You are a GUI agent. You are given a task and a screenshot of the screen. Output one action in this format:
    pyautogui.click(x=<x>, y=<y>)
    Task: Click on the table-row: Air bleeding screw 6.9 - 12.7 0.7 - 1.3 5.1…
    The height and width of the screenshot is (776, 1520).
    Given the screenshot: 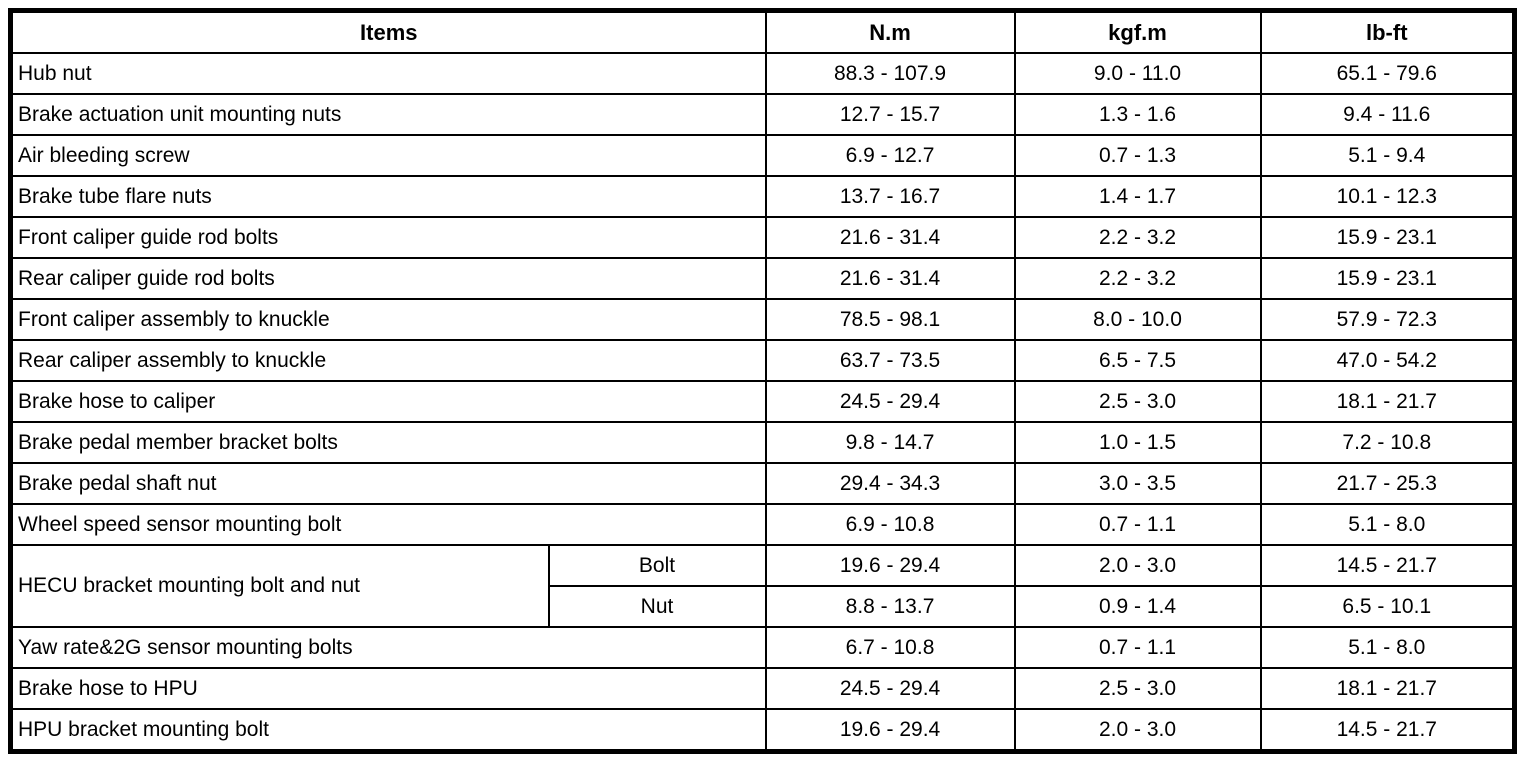 What is the action you would take?
    pyautogui.click(x=762, y=155)
    